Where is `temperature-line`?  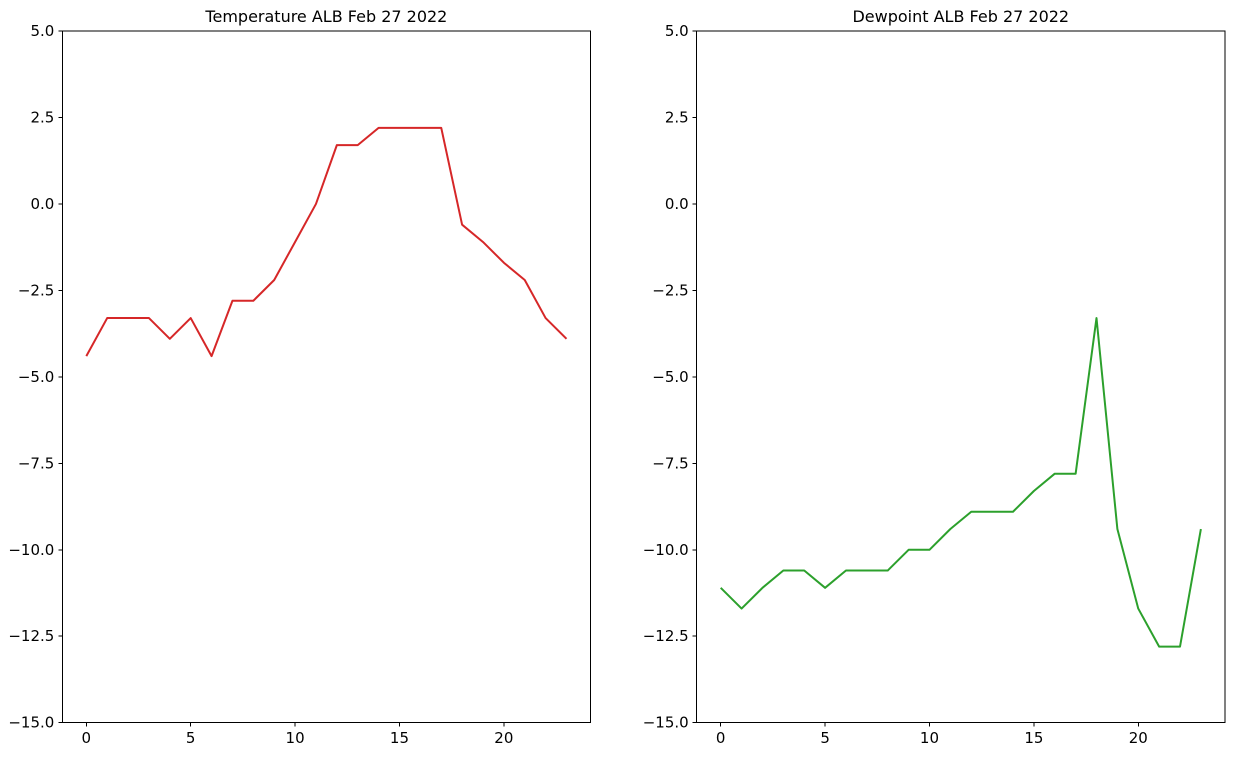 temperature-line is located at coordinates (326, 242).